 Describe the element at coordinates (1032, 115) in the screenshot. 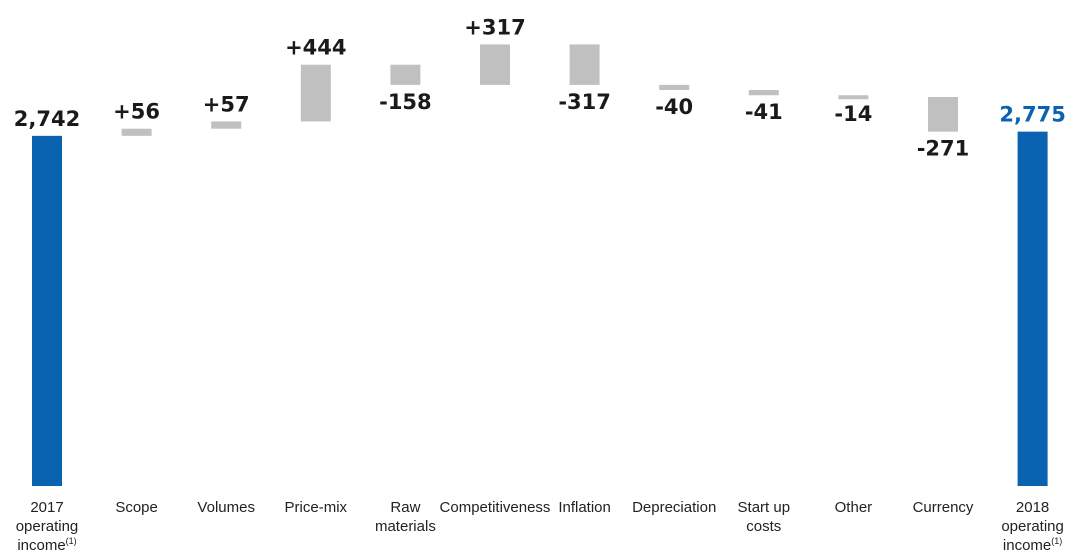

I see `value-label: 2,775` at that location.